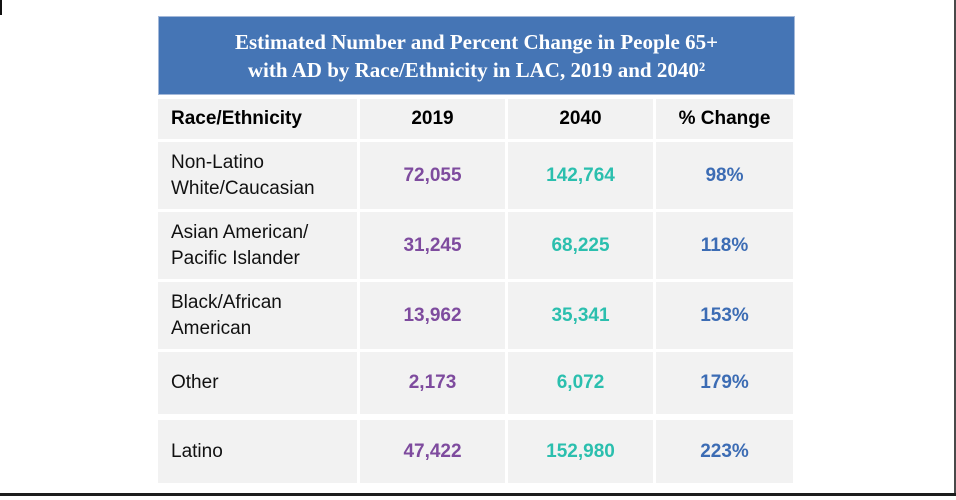  What do you see at coordinates (257, 451) in the screenshot?
I see `race-label: Latino` at bounding box center [257, 451].